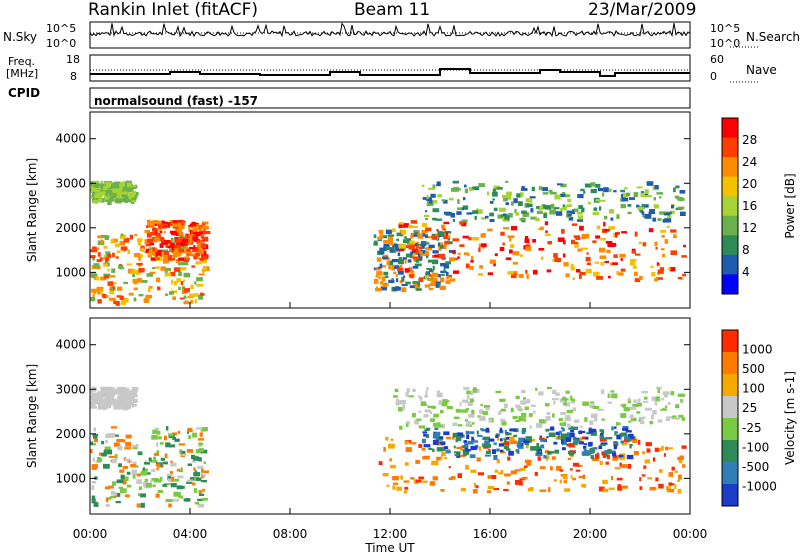 The image size is (800, 554). Describe the element at coordinates (190, 534) in the screenshot. I see `xtick-label: 04:00` at that location.